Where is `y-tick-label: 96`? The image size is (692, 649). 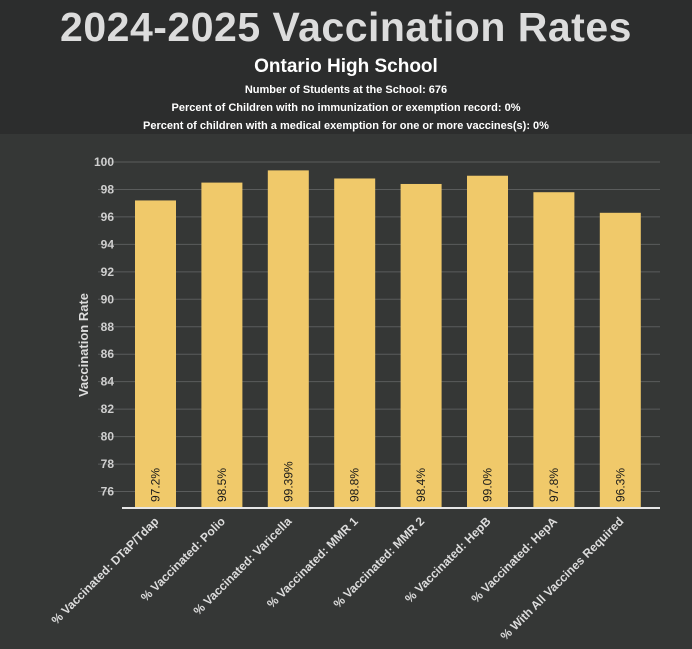
y-tick-label: 96 is located at coordinates (108, 217).